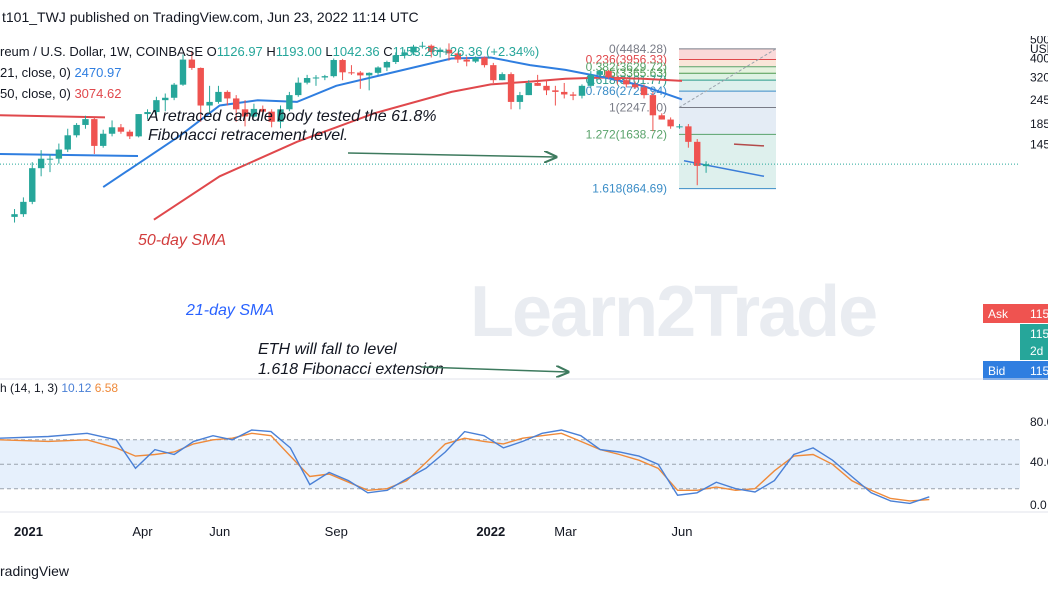  I want to click on fib-level-label: 1(2247.20), so click(638, 107).